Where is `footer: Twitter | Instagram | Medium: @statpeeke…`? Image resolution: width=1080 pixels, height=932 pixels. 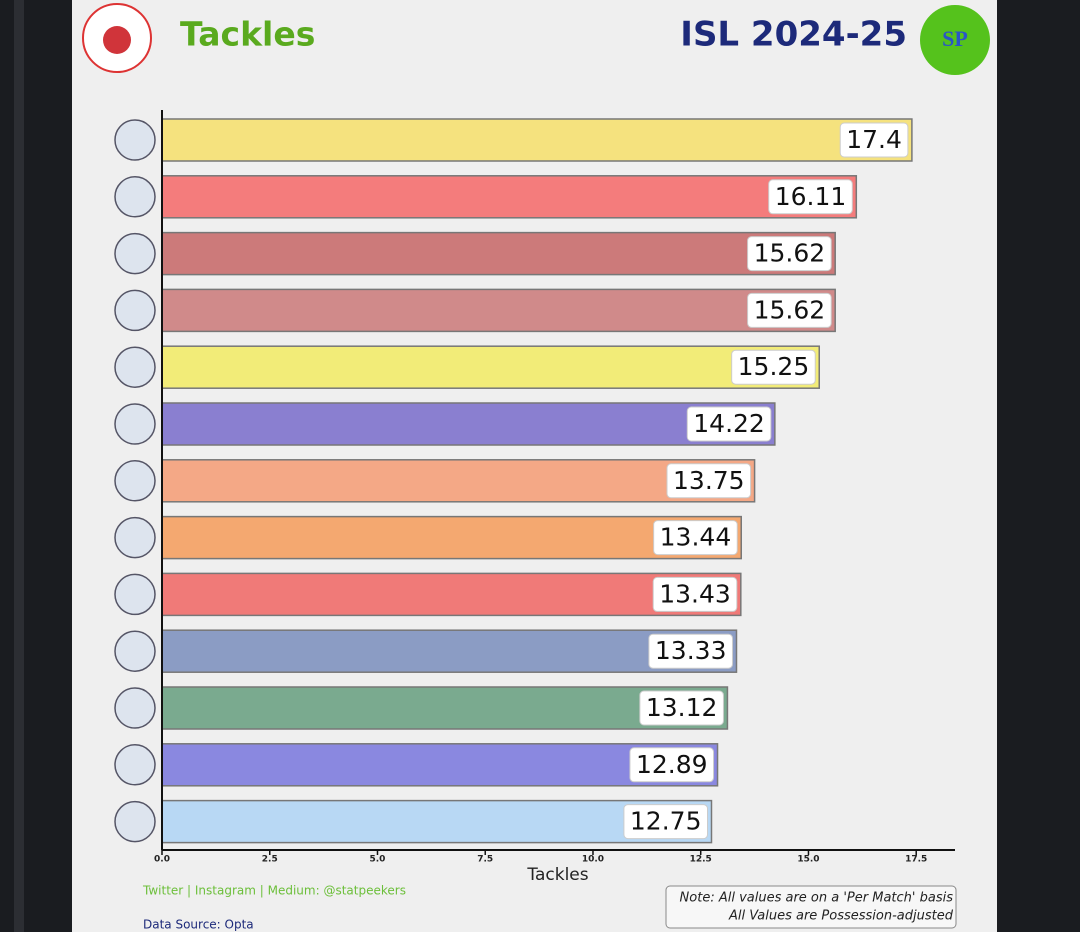
footer: Twitter | Instagram | Medium: @statpeeke… is located at coordinates (274, 891).